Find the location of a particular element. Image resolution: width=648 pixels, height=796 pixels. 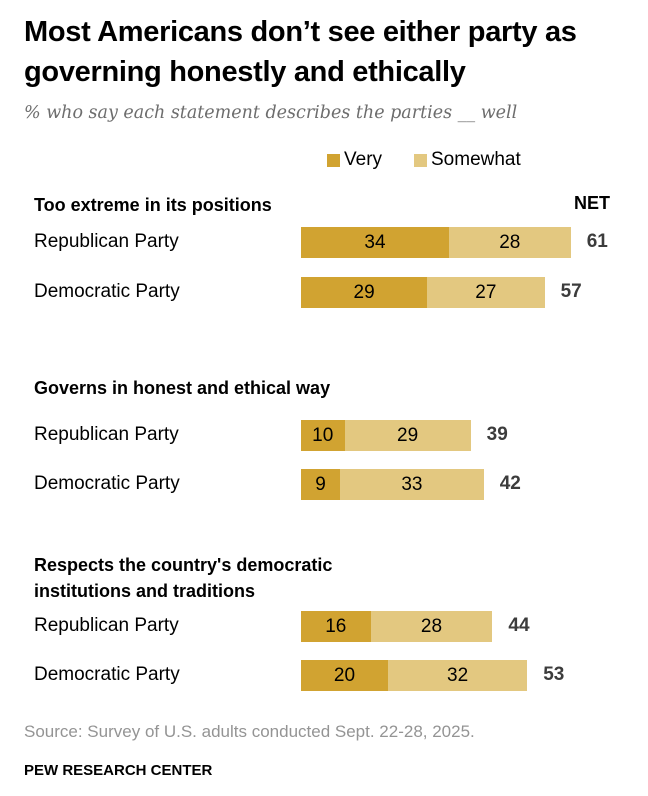

credit: PEW RESEARCH CENTER is located at coordinates (118, 770).